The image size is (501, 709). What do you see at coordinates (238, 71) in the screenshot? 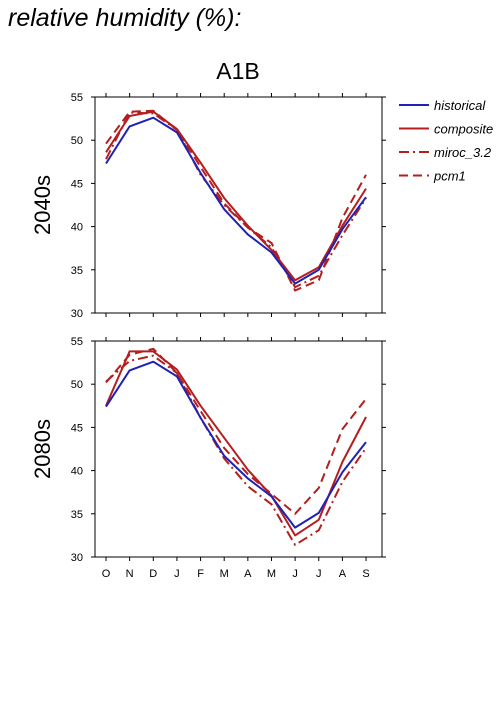
I see `scenario-label: A1B` at bounding box center [238, 71].